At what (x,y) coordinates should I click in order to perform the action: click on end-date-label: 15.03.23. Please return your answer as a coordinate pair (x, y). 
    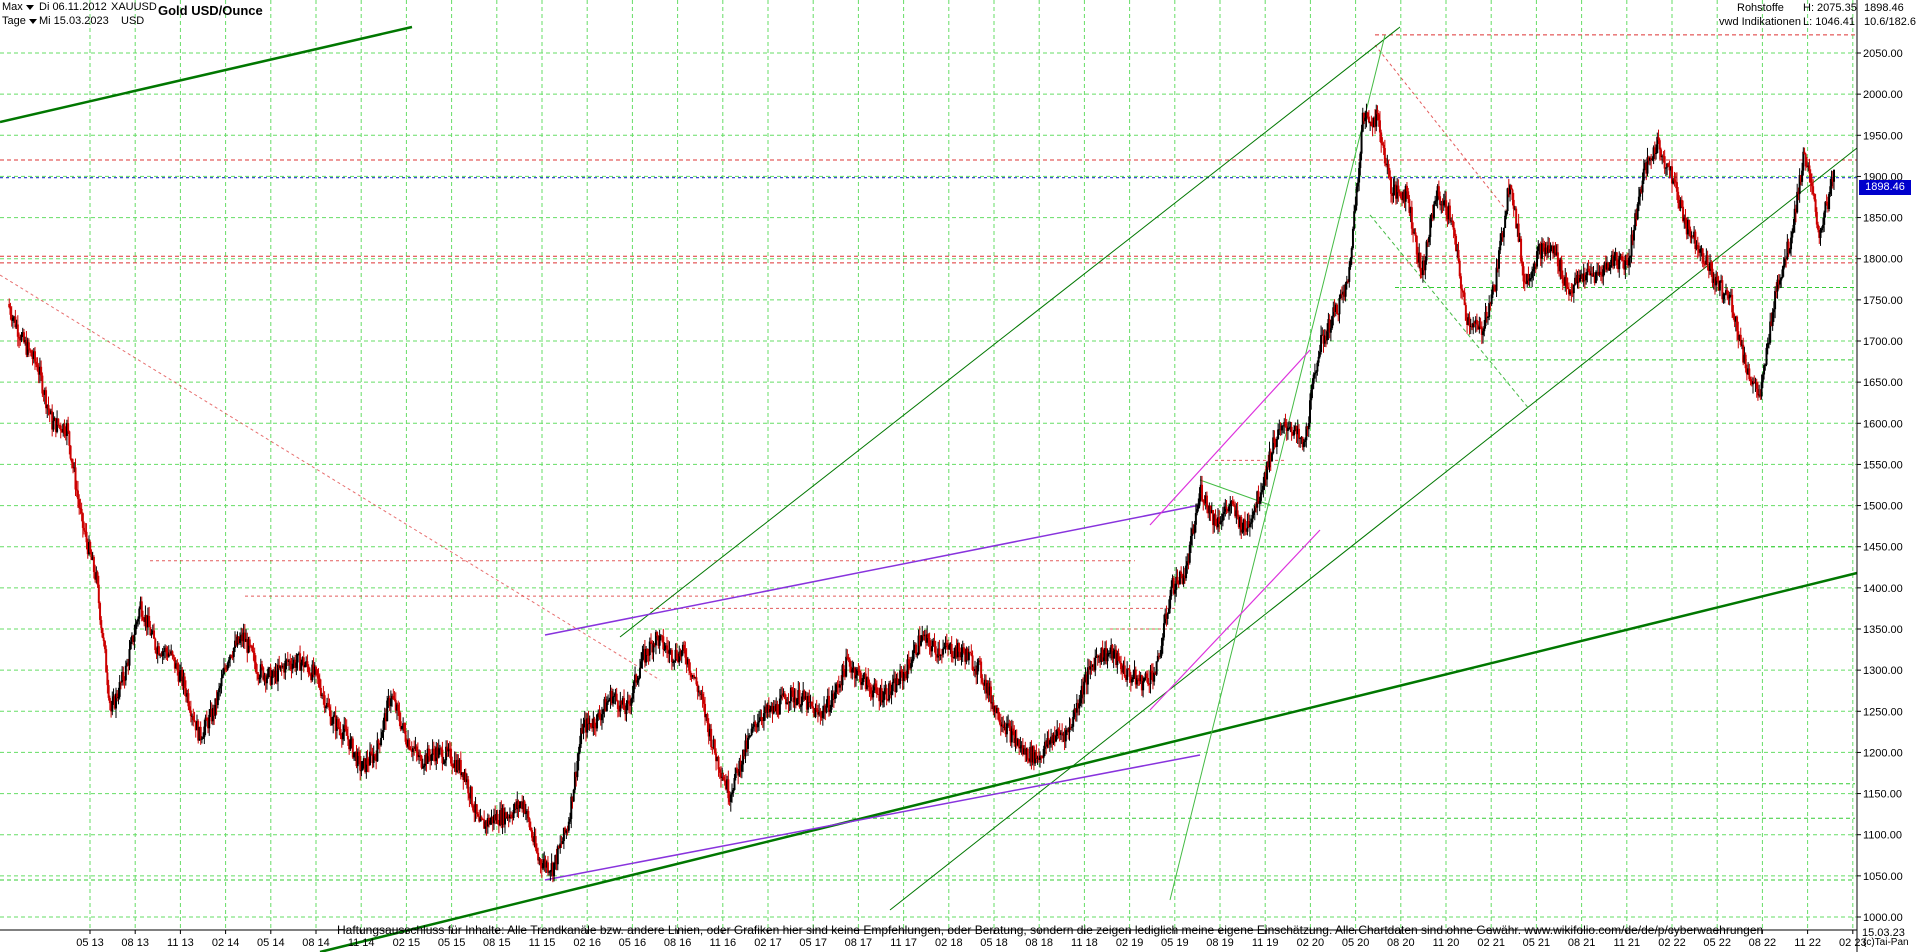
    Looking at the image, I should click on (1883, 933).